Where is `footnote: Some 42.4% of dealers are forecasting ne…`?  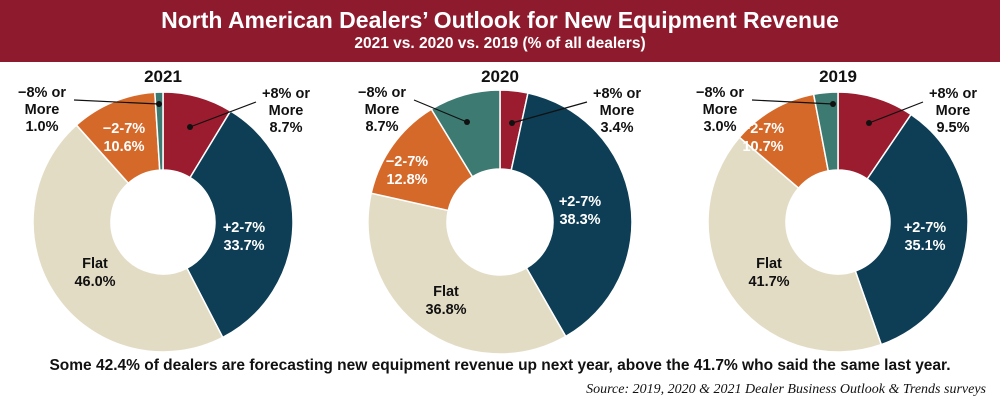
footnote: Some 42.4% of dealers are forecasting ne… is located at coordinates (500, 365).